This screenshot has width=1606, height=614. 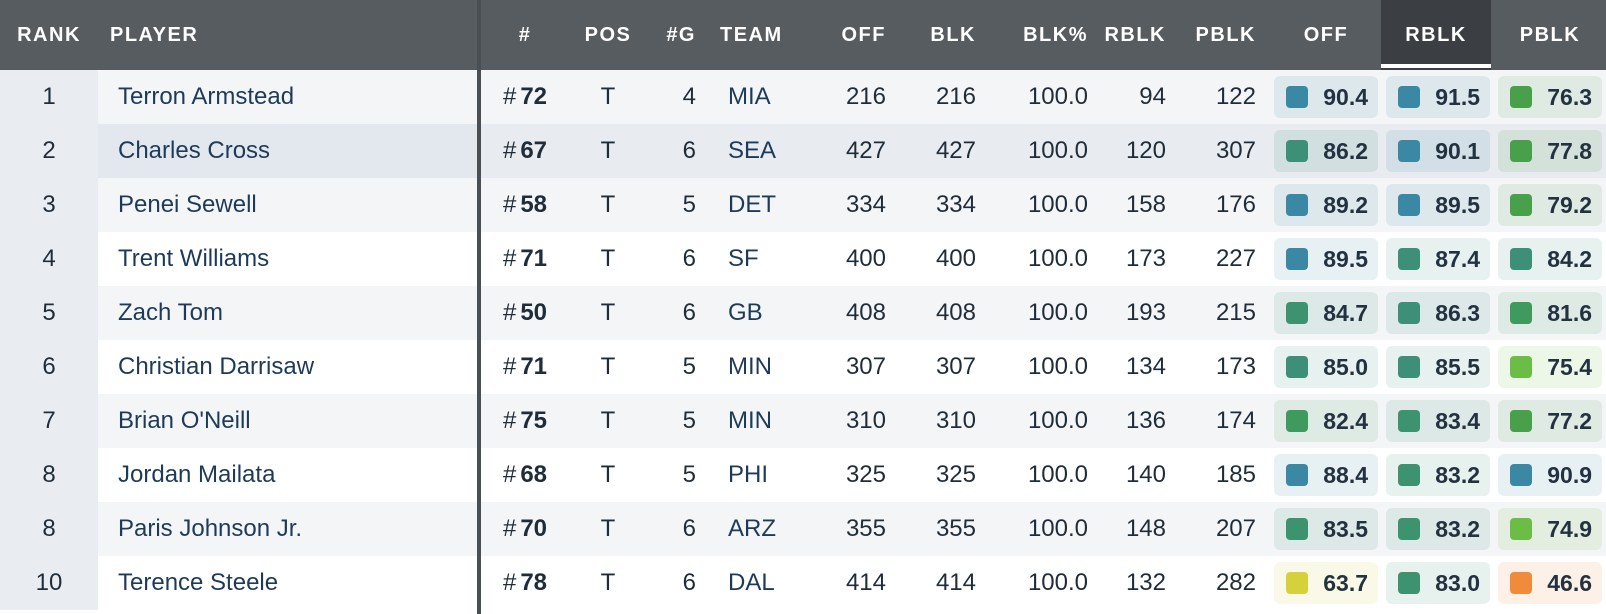 What do you see at coordinates (689, 420) in the screenshot?
I see `games-cell: 5` at bounding box center [689, 420].